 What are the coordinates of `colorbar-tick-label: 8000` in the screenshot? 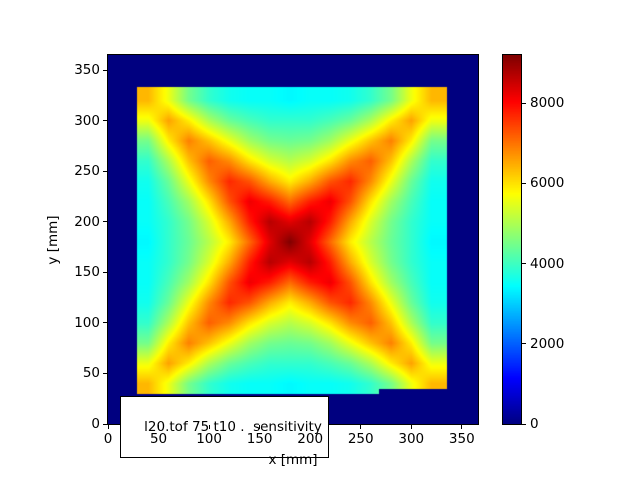 It's located at (547, 103).